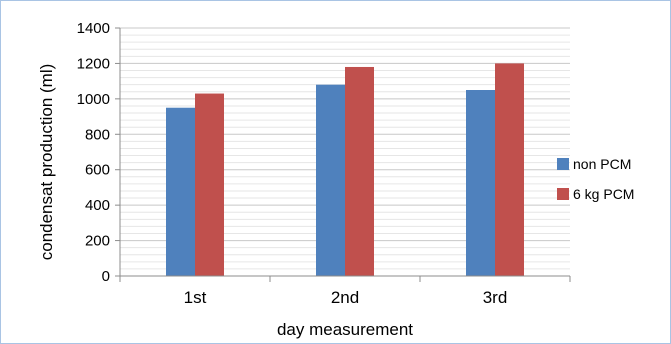  What do you see at coordinates (106, 276) in the screenshot?
I see `y-tick-label: 0` at bounding box center [106, 276].